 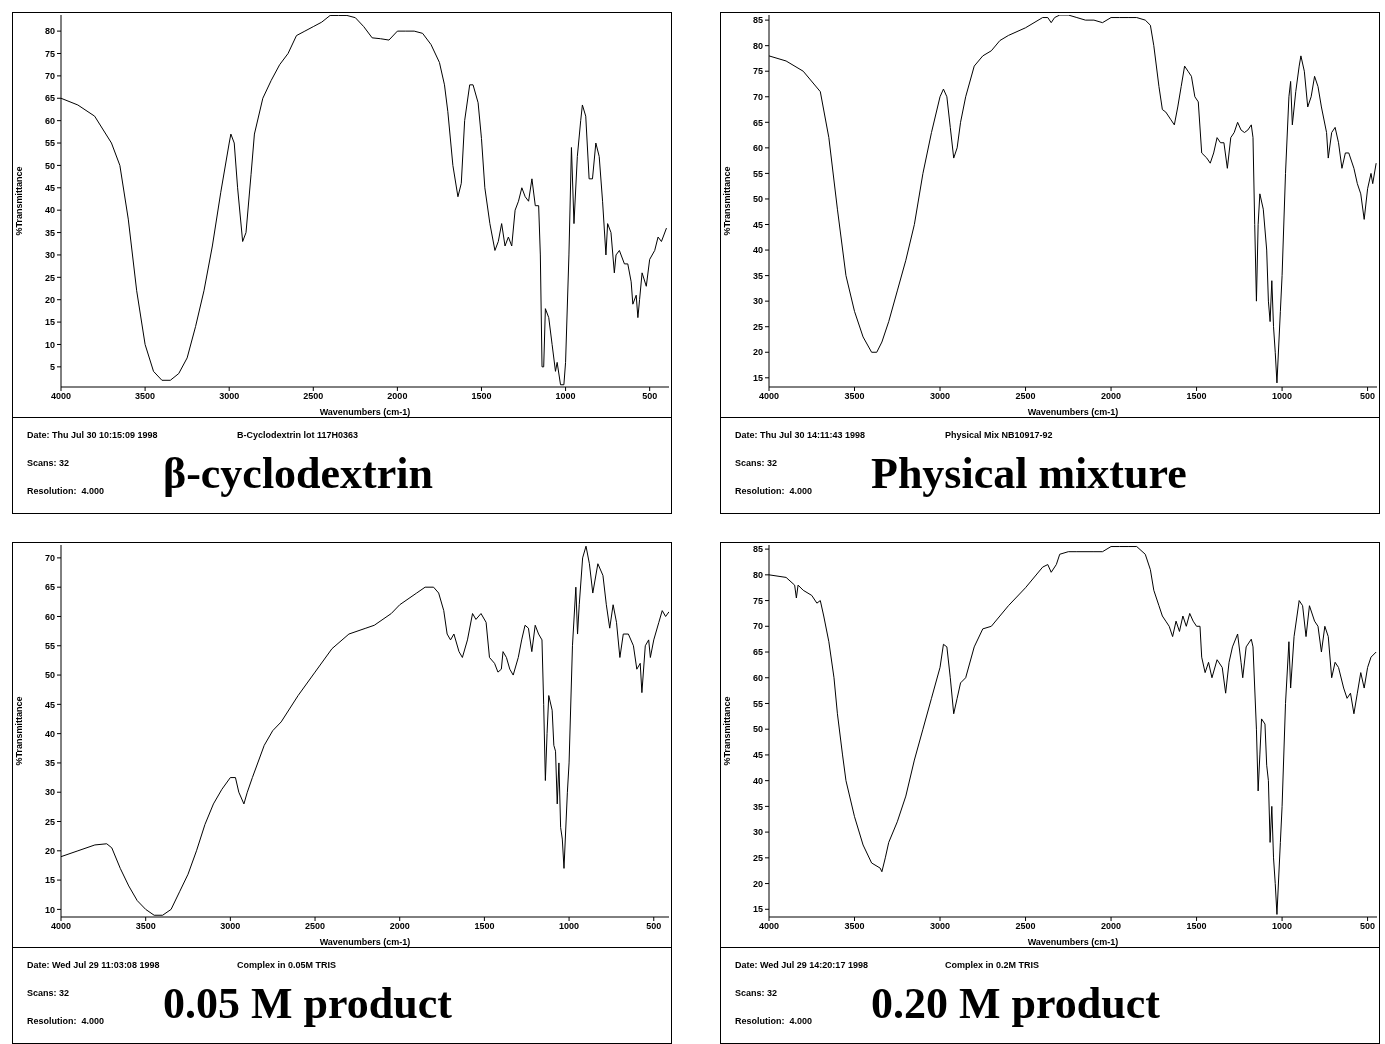 I want to click on text: β-cyclodextrin, so click(x=298, y=473).